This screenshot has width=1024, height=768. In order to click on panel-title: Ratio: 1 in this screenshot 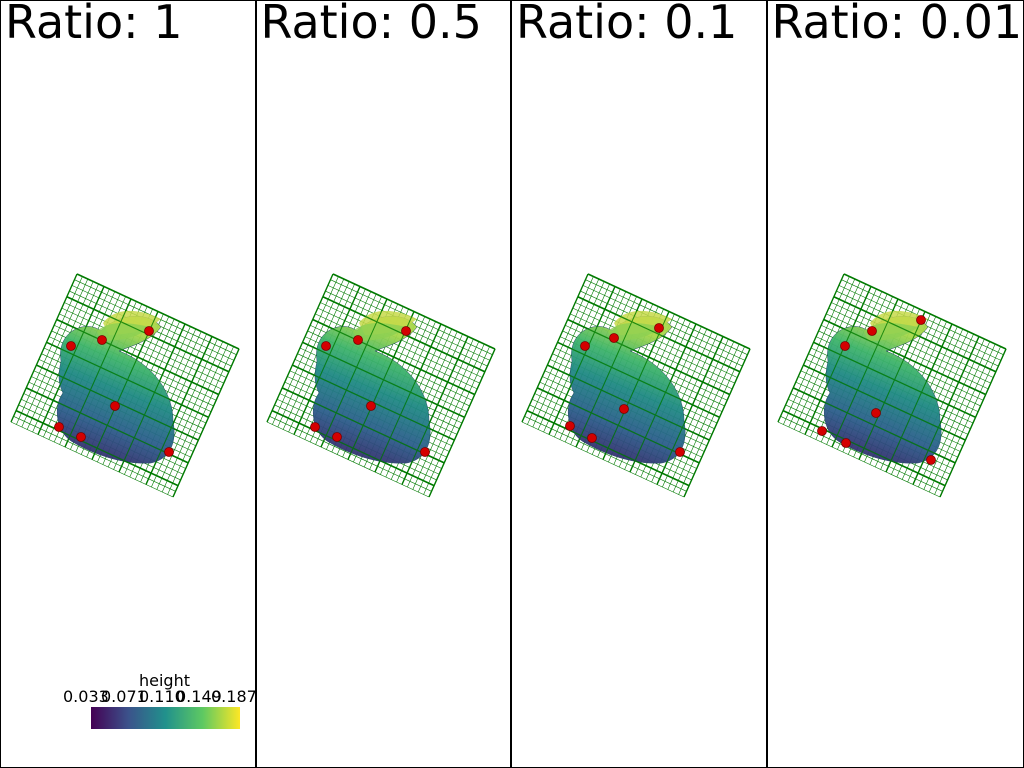, I will do `click(94, 25)`.